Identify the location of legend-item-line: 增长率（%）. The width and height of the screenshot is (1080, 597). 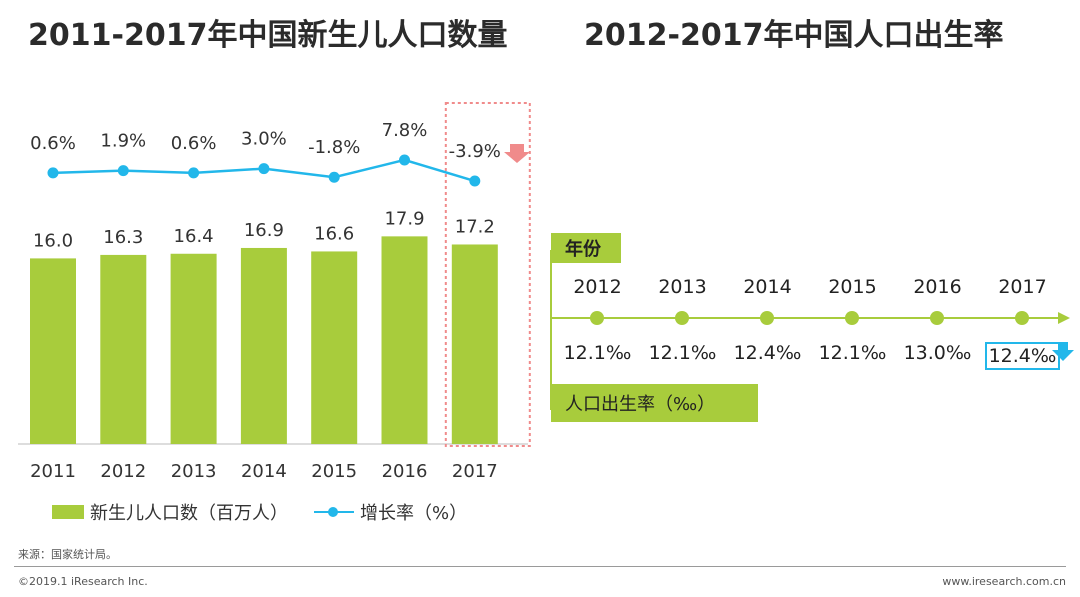
(390, 512).